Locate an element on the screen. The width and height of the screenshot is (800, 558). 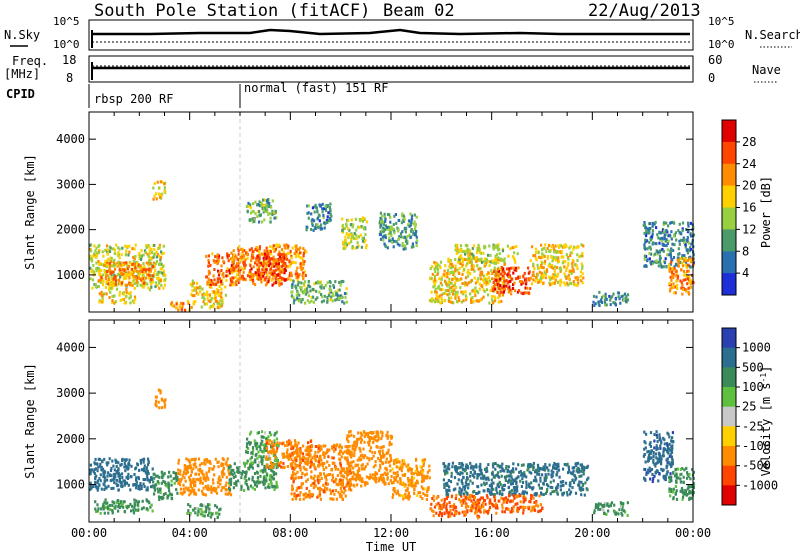
colorbar-swatch is located at coordinates (729, 197).